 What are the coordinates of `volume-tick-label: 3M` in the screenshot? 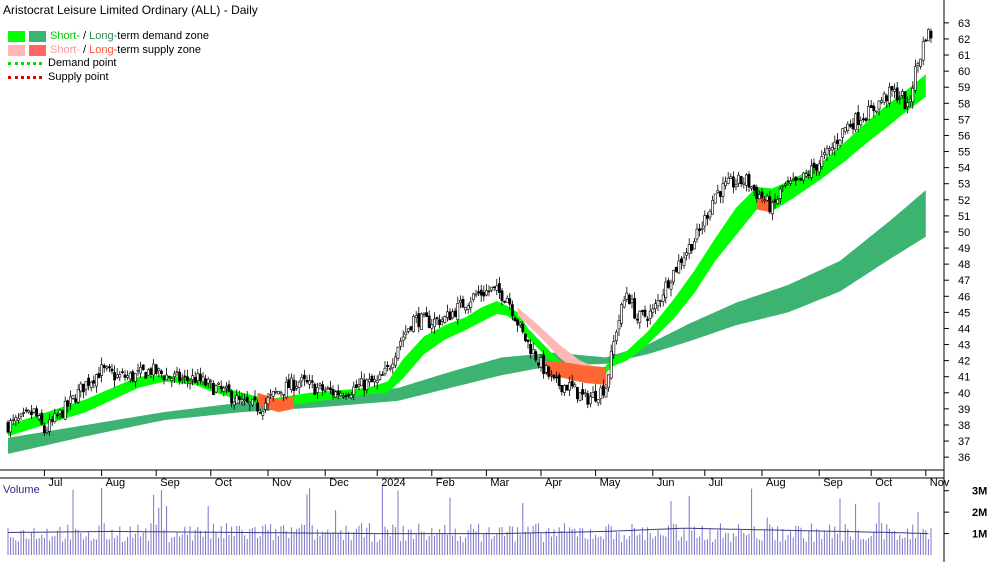 It's located at (979, 492).